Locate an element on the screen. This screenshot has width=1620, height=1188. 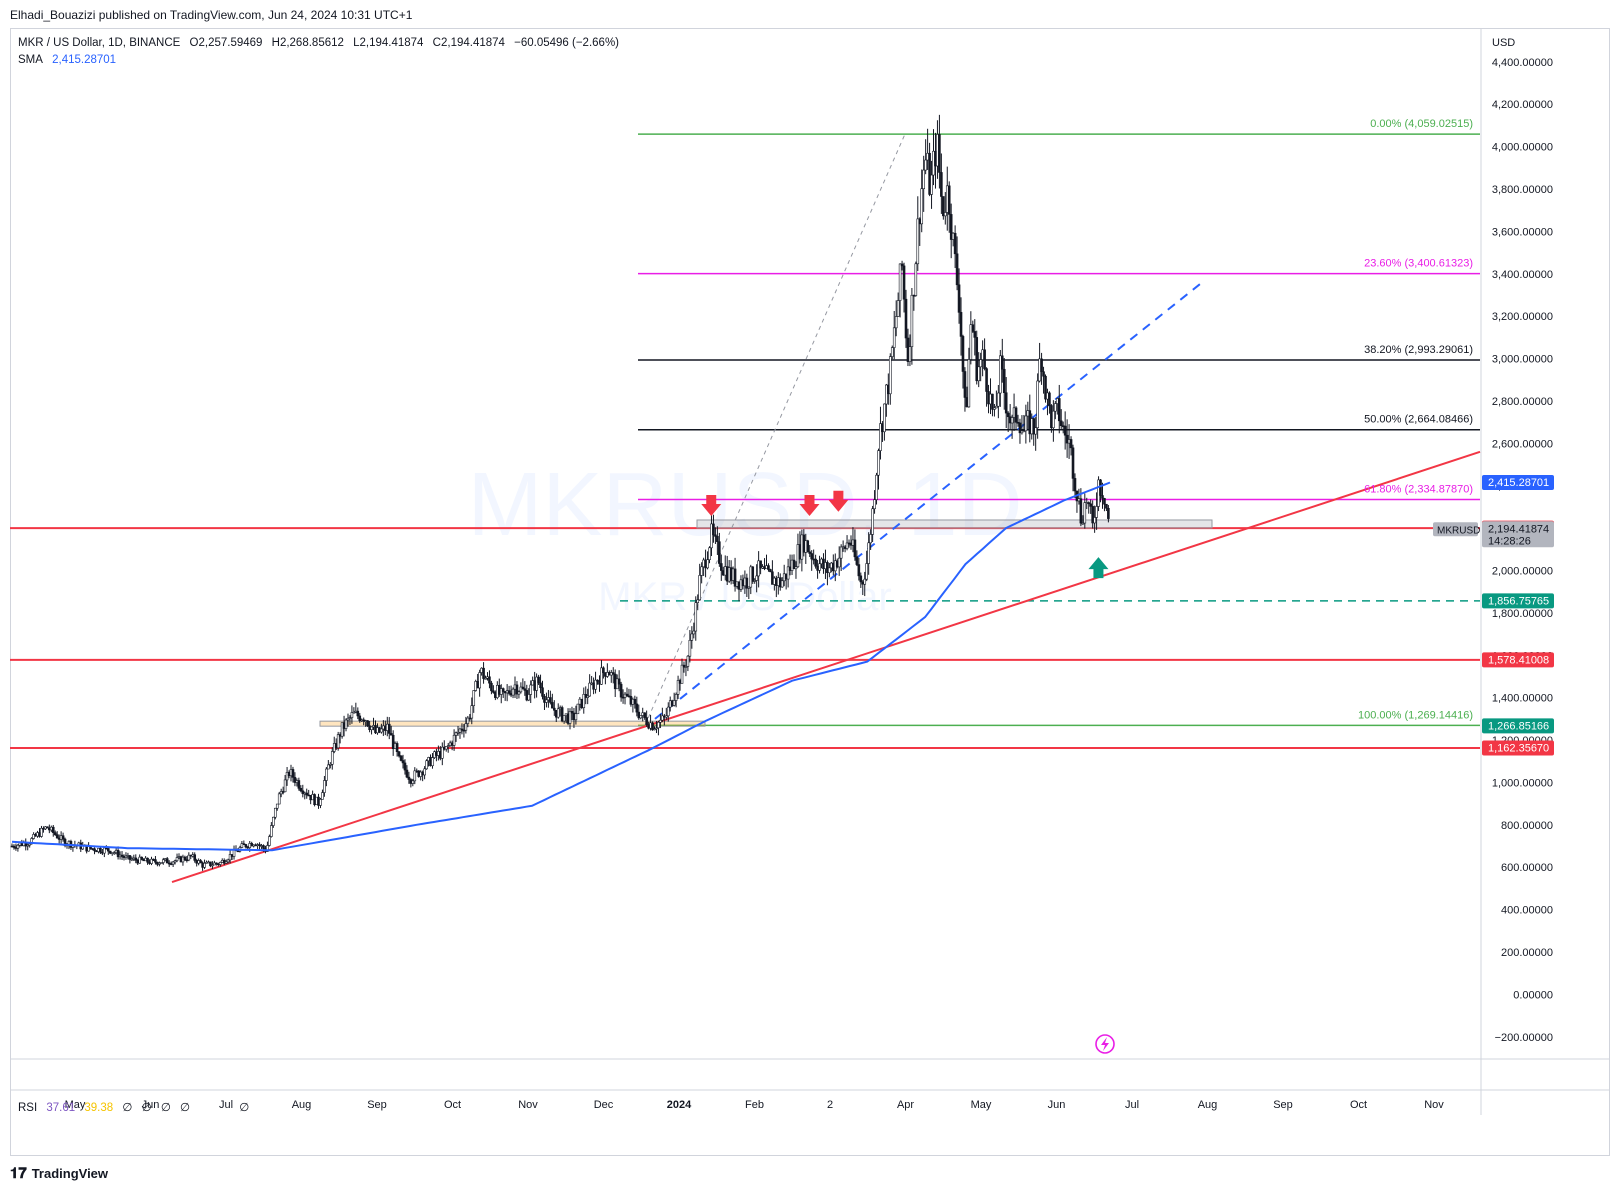
y-tick-label: 600.00000 is located at coordinates (1527, 868).